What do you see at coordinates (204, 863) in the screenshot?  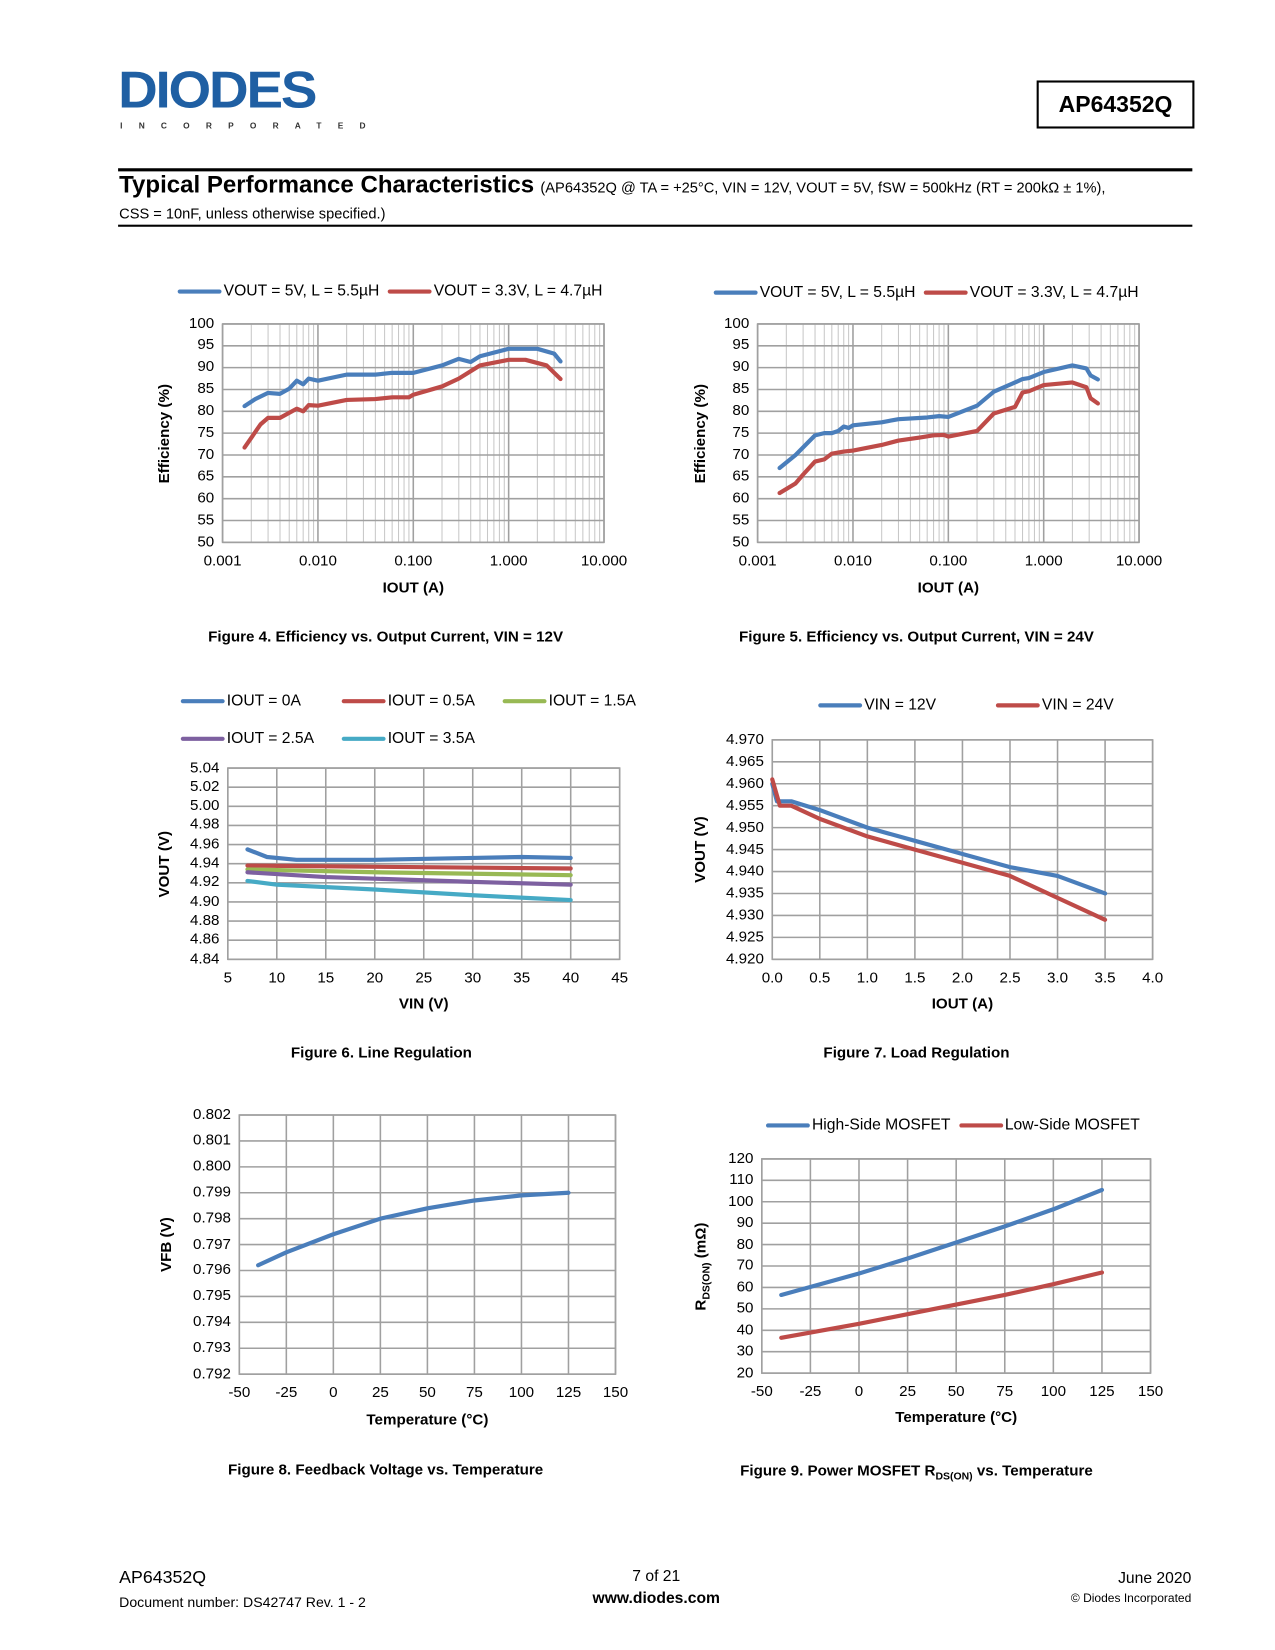 I see `y-tick-label: 4.94` at bounding box center [204, 863].